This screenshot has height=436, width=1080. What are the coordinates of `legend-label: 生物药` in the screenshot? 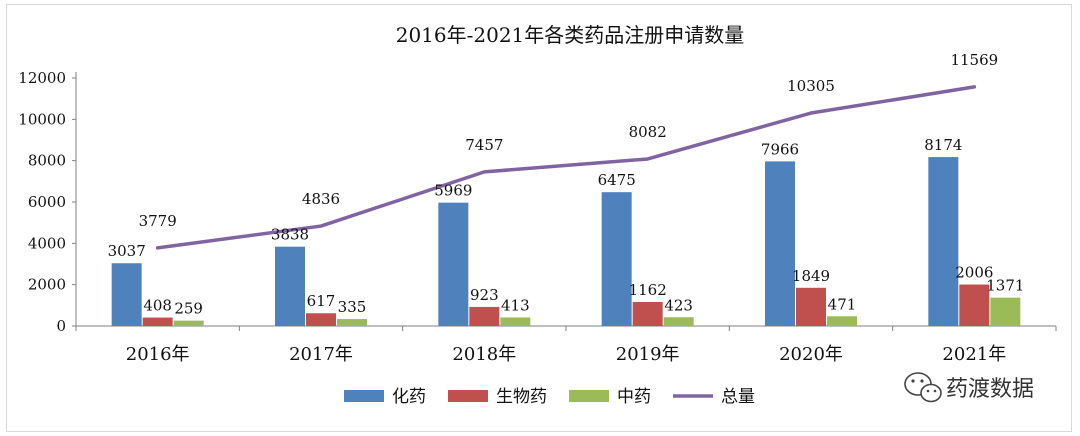 It's located at (521, 397).